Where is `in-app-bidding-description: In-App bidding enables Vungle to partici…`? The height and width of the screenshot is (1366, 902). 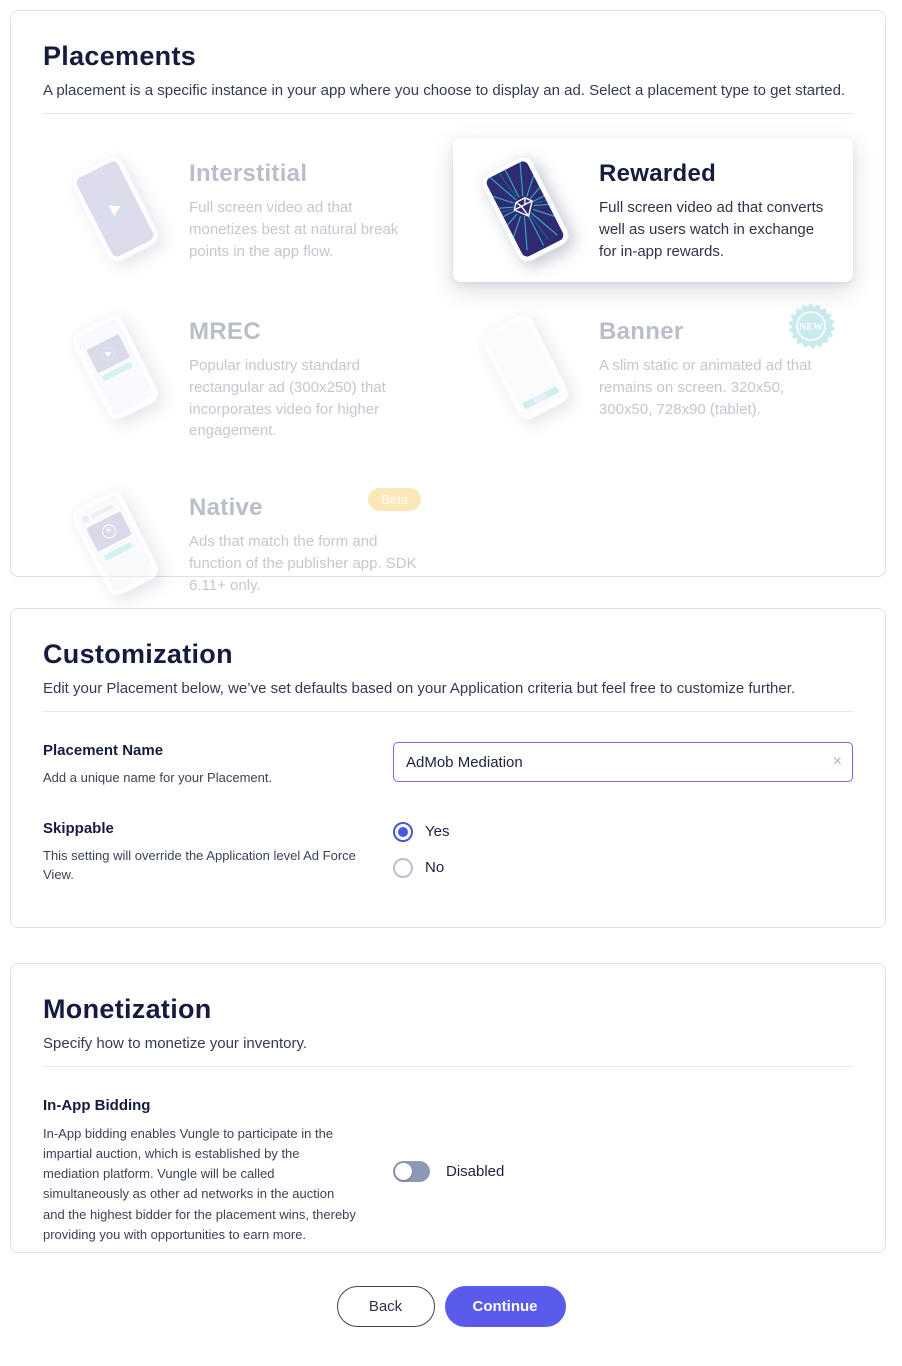
in-app-bidding-description: In-App bidding enables Vungle to partici… is located at coordinates (199, 1184).